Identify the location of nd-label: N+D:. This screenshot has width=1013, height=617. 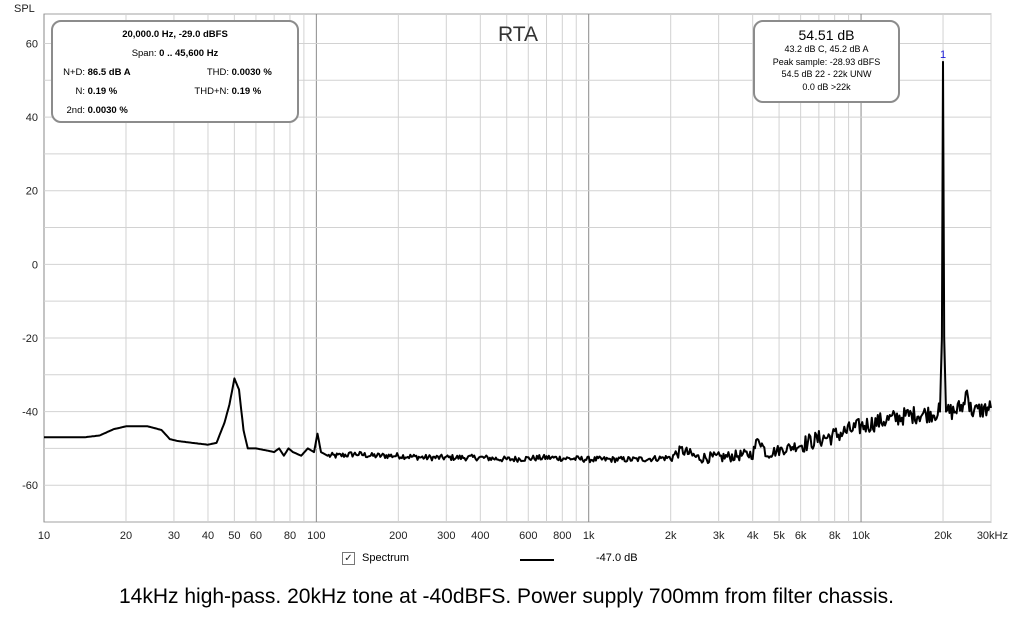
(74, 72).